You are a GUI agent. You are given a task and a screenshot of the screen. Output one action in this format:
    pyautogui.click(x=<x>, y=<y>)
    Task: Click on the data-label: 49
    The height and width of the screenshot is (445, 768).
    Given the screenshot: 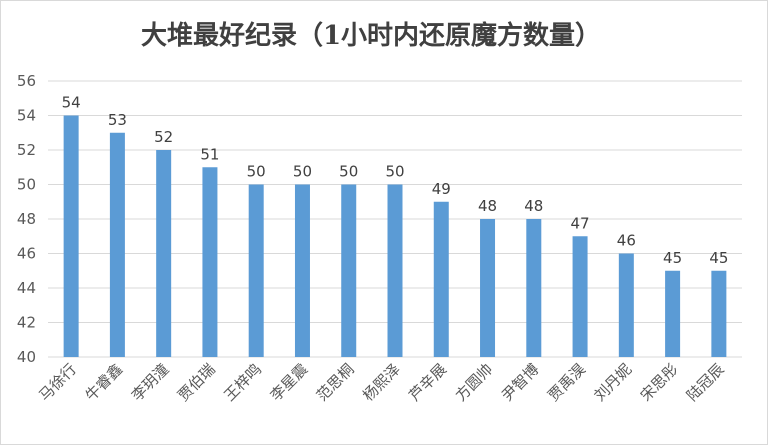 What is the action you would take?
    pyautogui.click(x=441, y=189)
    